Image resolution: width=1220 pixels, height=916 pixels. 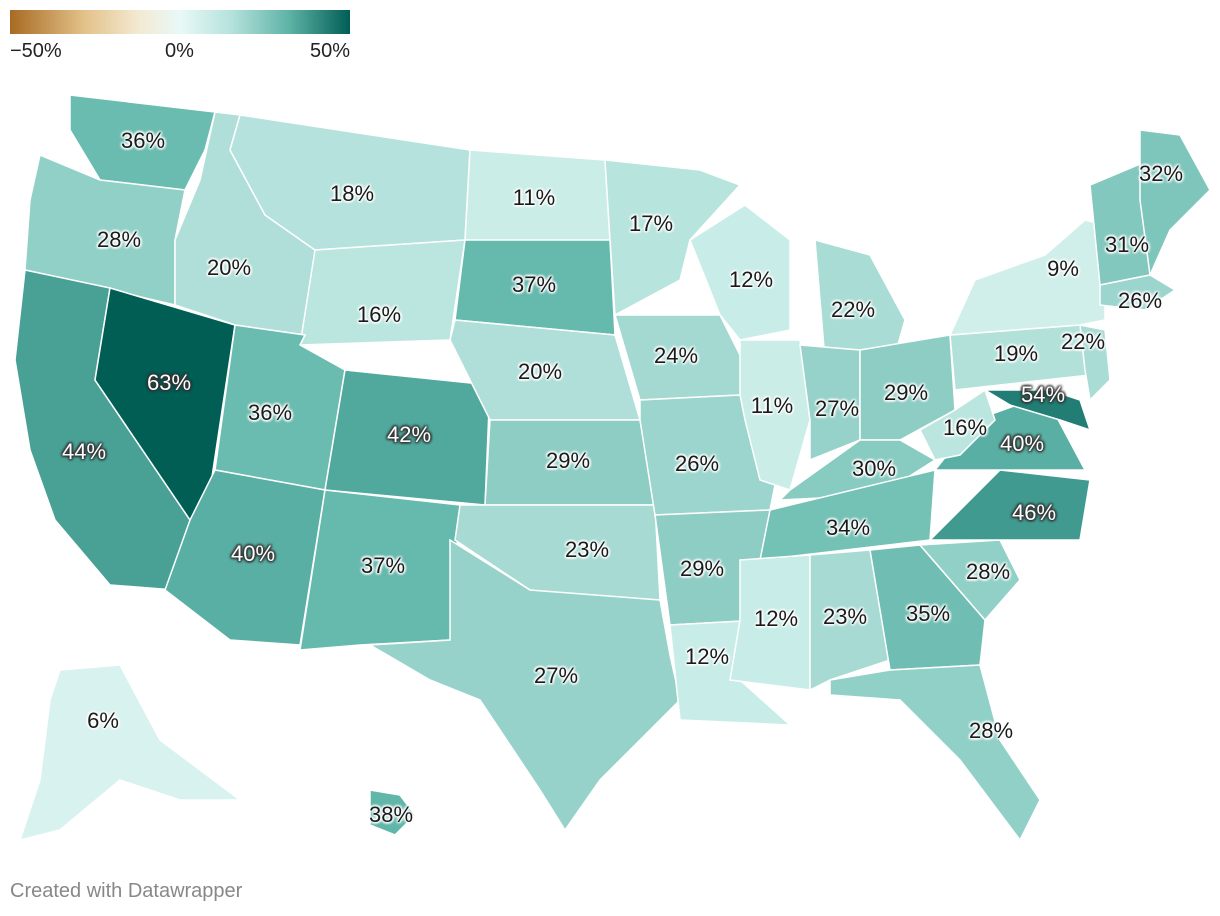 What do you see at coordinates (169, 382) in the screenshot?
I see `state-value-label-nv: 63%` at bounding box center [169, 382].